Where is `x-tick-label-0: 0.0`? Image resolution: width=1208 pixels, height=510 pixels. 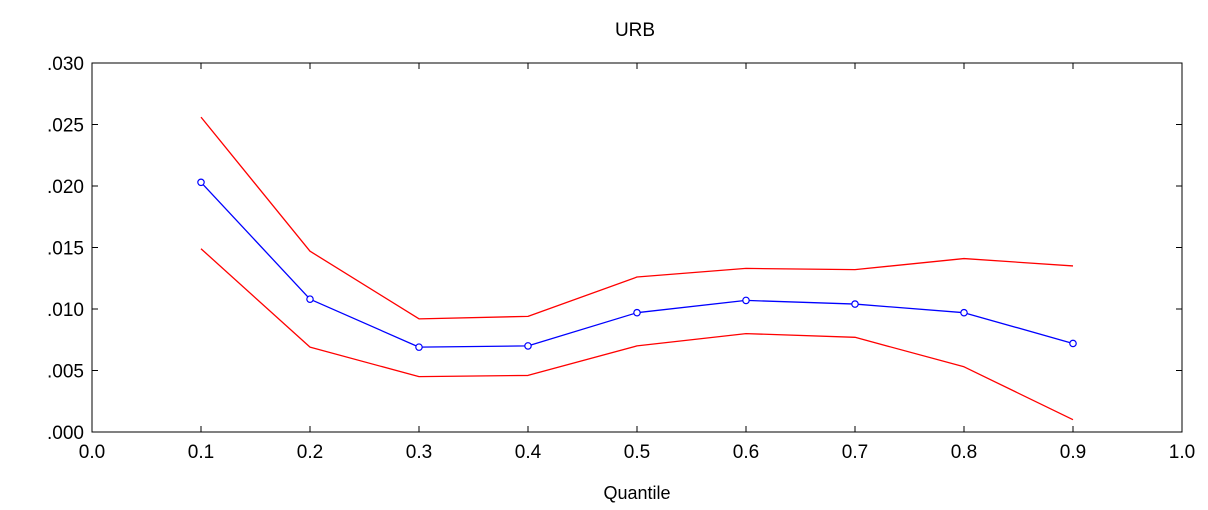 x-tick-label-0: 0.0 is located at coordinates (92, 452).